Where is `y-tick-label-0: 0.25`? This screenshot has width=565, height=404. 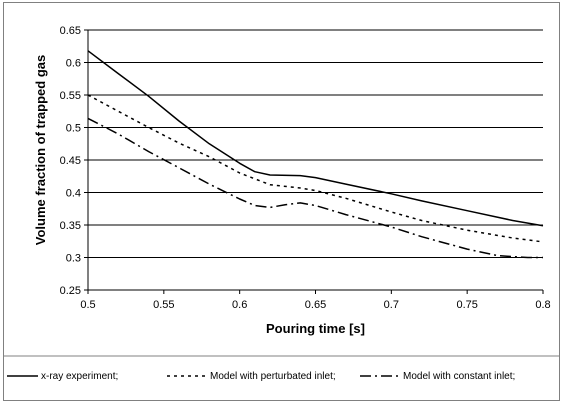
y-tick-label-0: 0.25 is located at coordinates (70, 291).